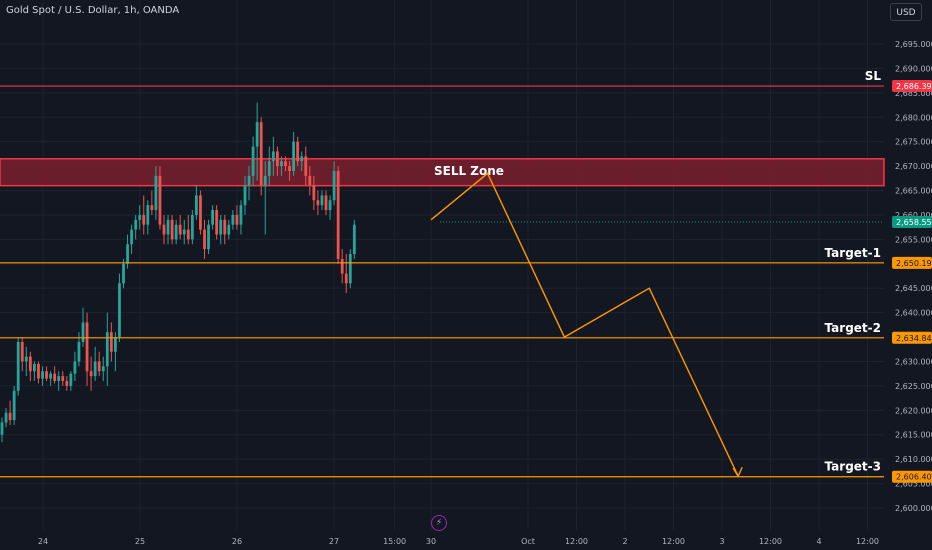 This screenshot has height=550, width=932. Describe the element at coordinates (913, 44) in the screenshot. I see `price-tick-label: 2,695.000` at that location.